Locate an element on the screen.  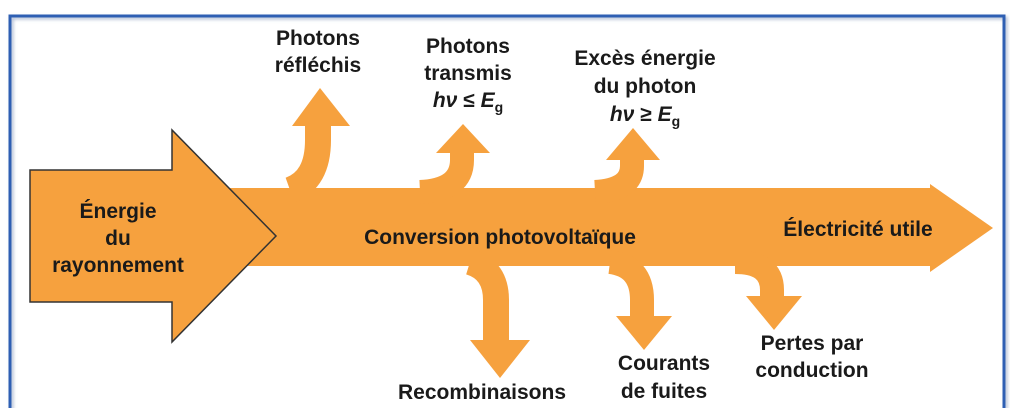
branch-reflected-head is located at coordinates (321, 107).